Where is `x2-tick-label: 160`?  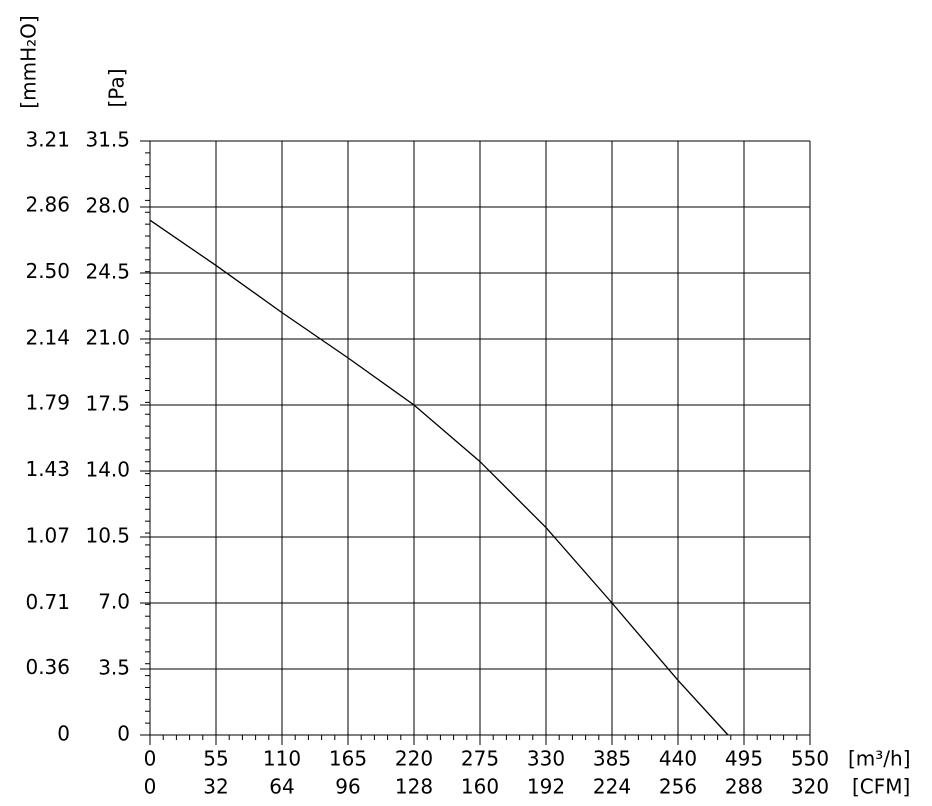
x2-tick-label: 160 is located at coordinates (480, 787).